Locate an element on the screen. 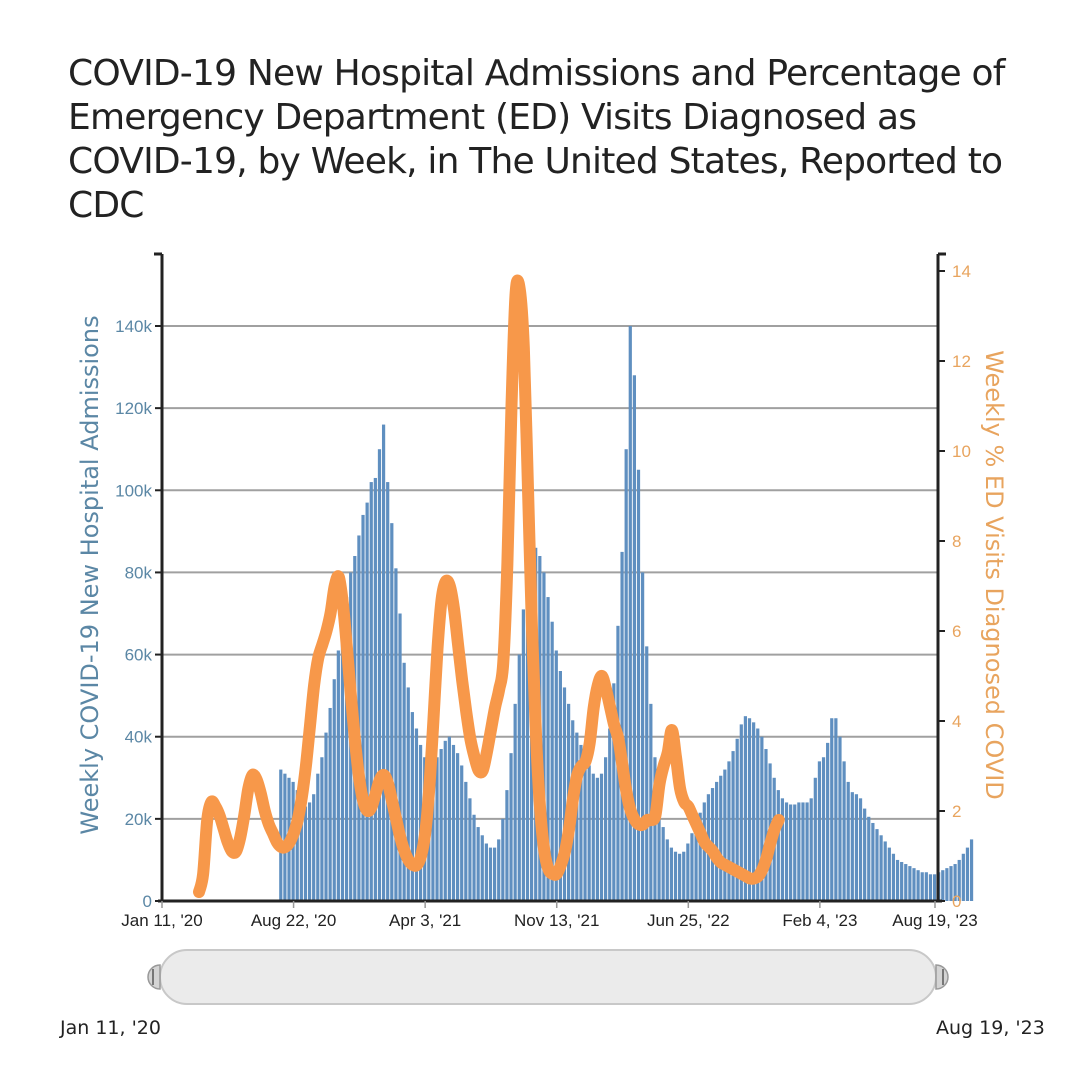 This screenshot has height=1089, width=1080. left-y-axis-title: Weekly COVID-19 New Hospital Admissions is located at coordinates (90, 574).